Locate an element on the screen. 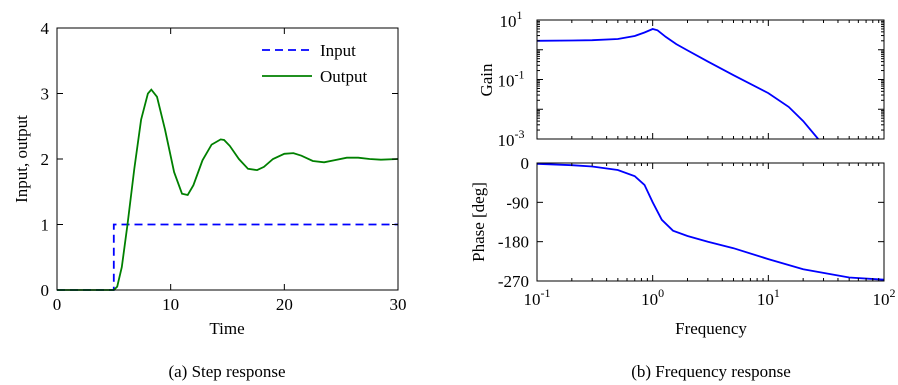 The image size is (898, 385). y-tick-label: -90 is located at coordinates (517, 202).